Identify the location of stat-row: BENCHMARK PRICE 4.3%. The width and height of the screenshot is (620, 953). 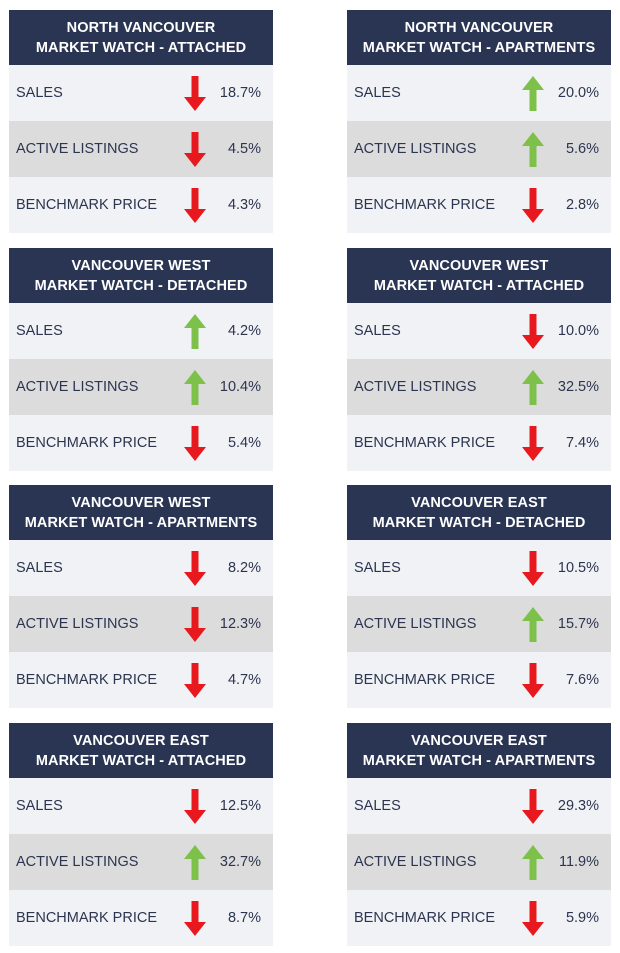
(141, 205).